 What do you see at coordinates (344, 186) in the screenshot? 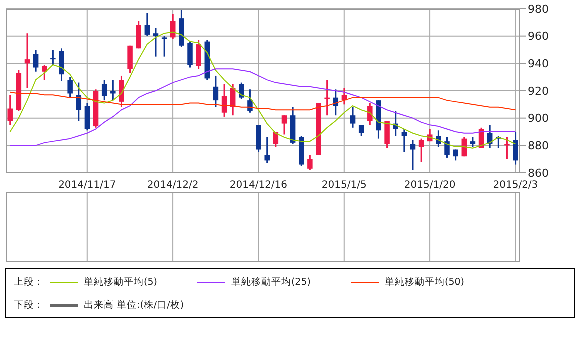
I see `x-tick-label: 2015/1/5` at bounding box center [344, 186].